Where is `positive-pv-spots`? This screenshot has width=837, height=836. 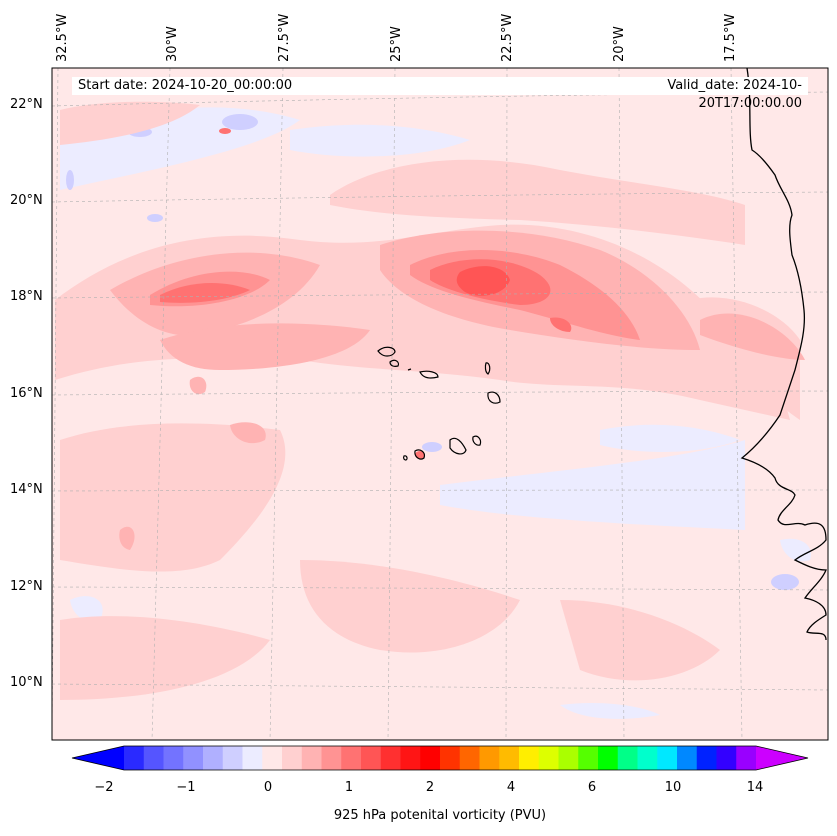 positive-pv-spots is located at coordinates (322, 293).